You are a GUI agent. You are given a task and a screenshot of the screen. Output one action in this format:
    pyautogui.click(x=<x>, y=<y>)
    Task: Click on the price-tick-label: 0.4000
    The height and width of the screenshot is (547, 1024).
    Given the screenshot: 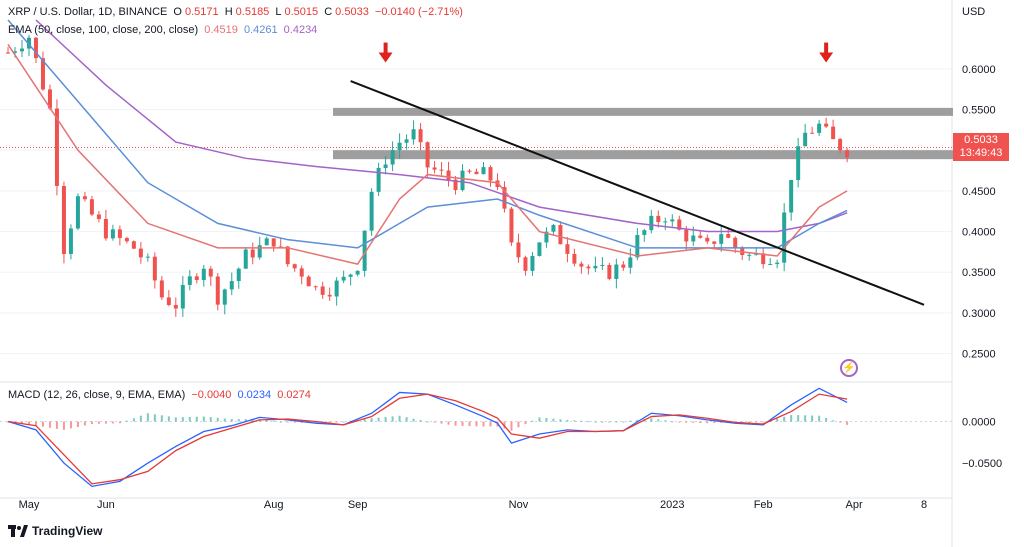 What is the action you would take?
    pyautogui.click(x=979, y=233)
    